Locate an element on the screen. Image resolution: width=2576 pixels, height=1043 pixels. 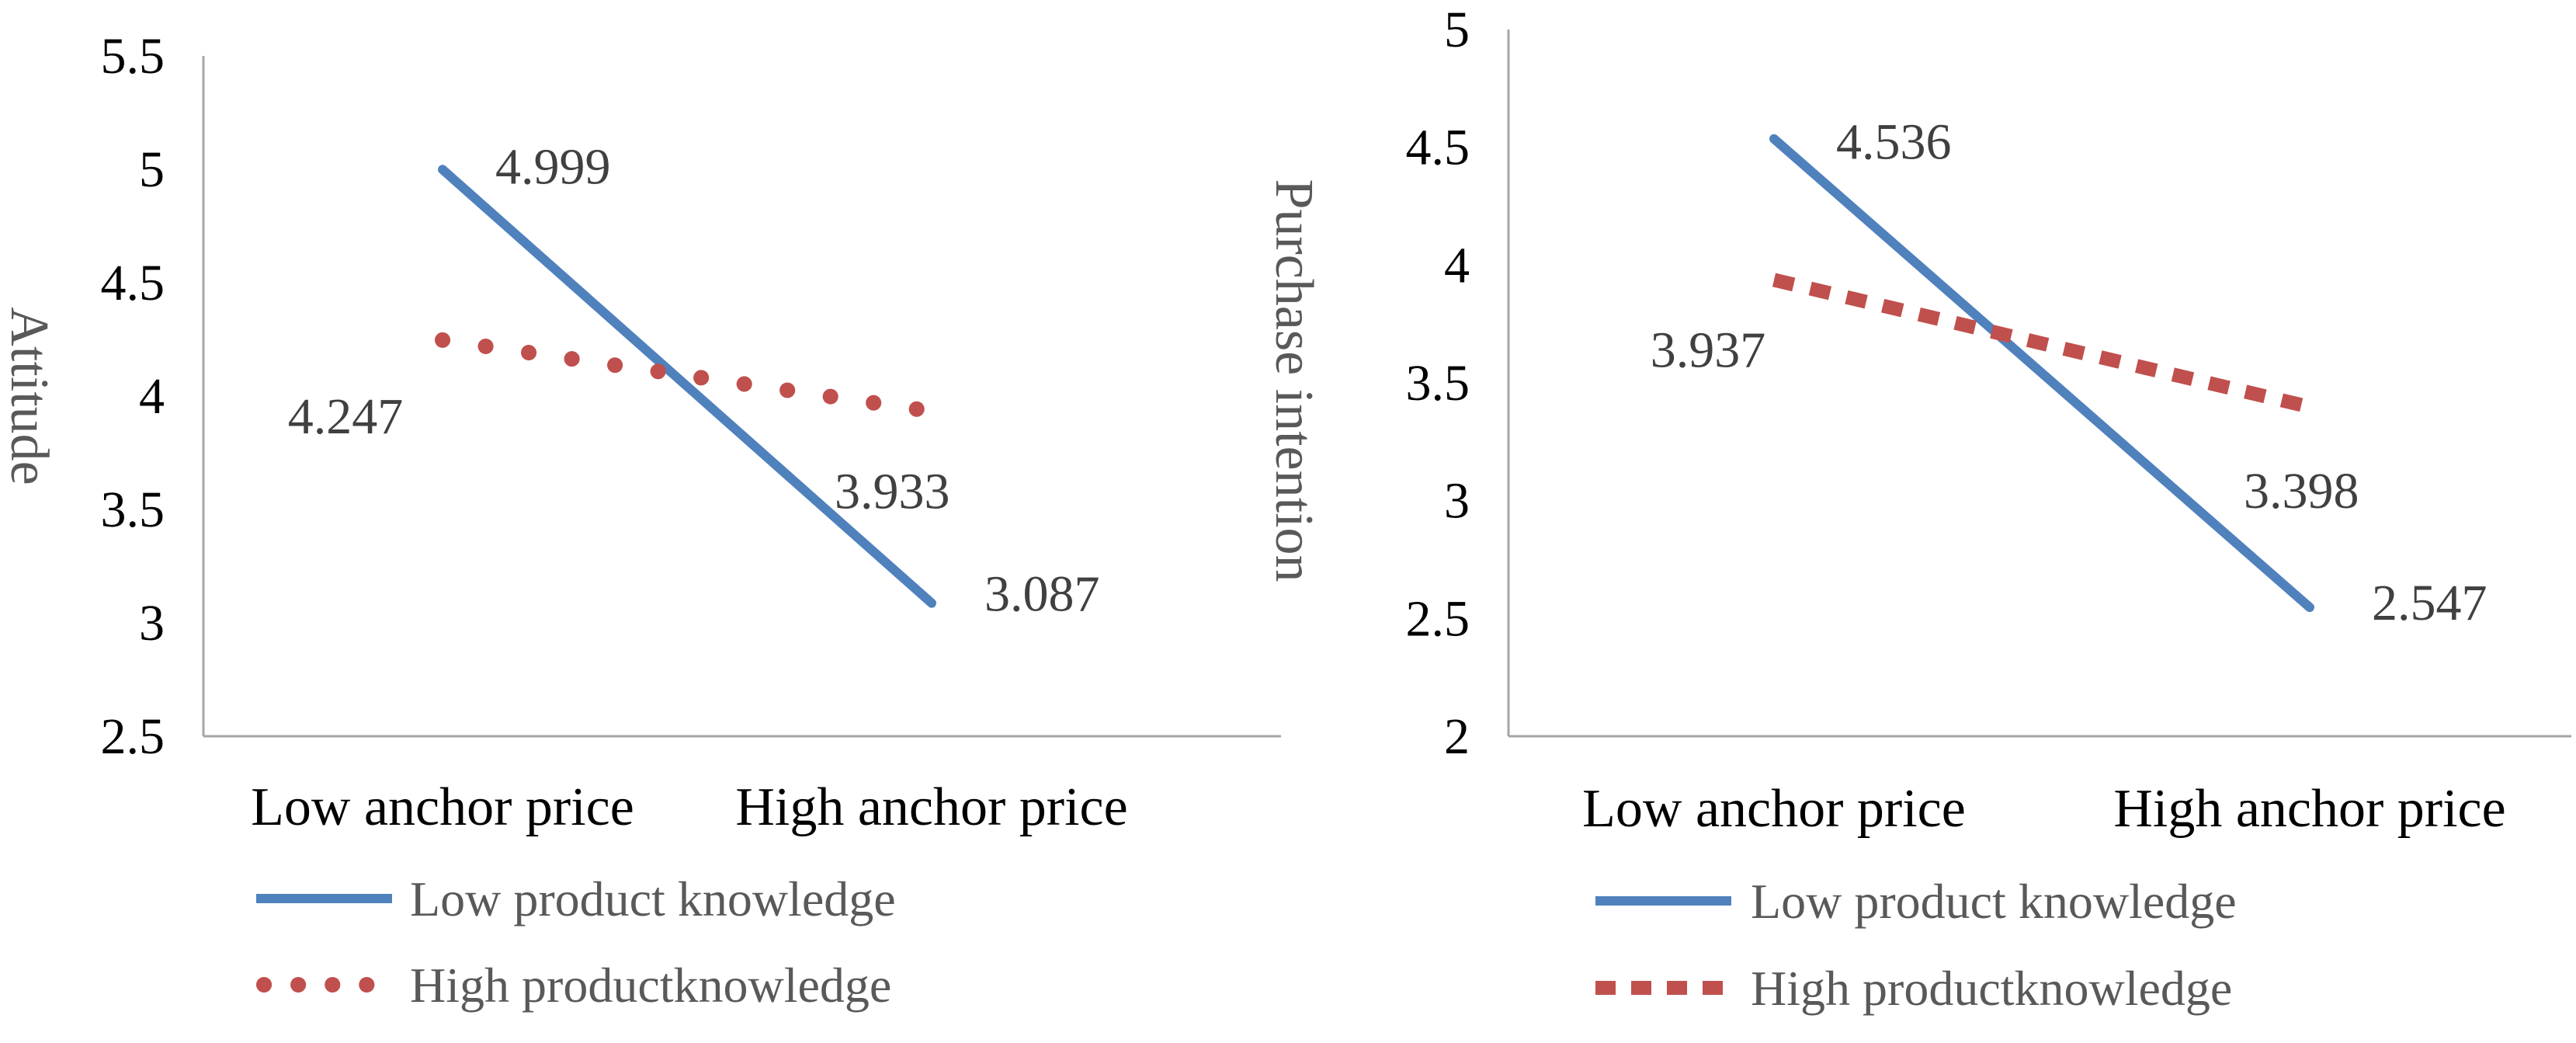
data-label: 3.087 is located at coordinates (1042, 594).